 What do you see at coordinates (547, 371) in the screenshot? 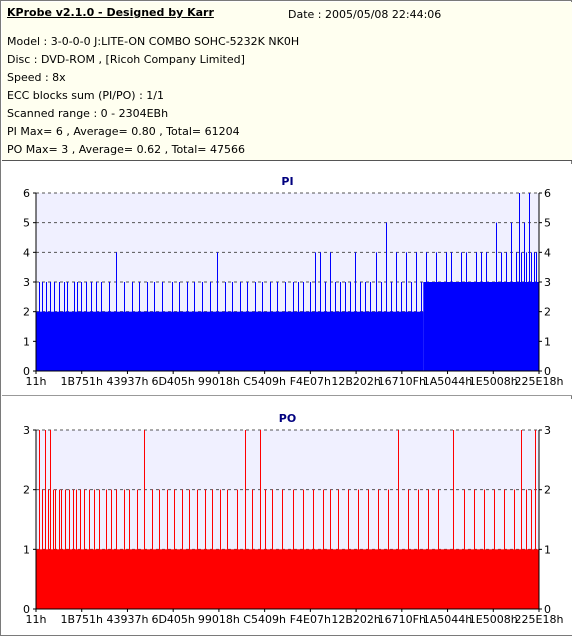
I see `pi-y-label-right: 0` at bounding box center [547, 371].